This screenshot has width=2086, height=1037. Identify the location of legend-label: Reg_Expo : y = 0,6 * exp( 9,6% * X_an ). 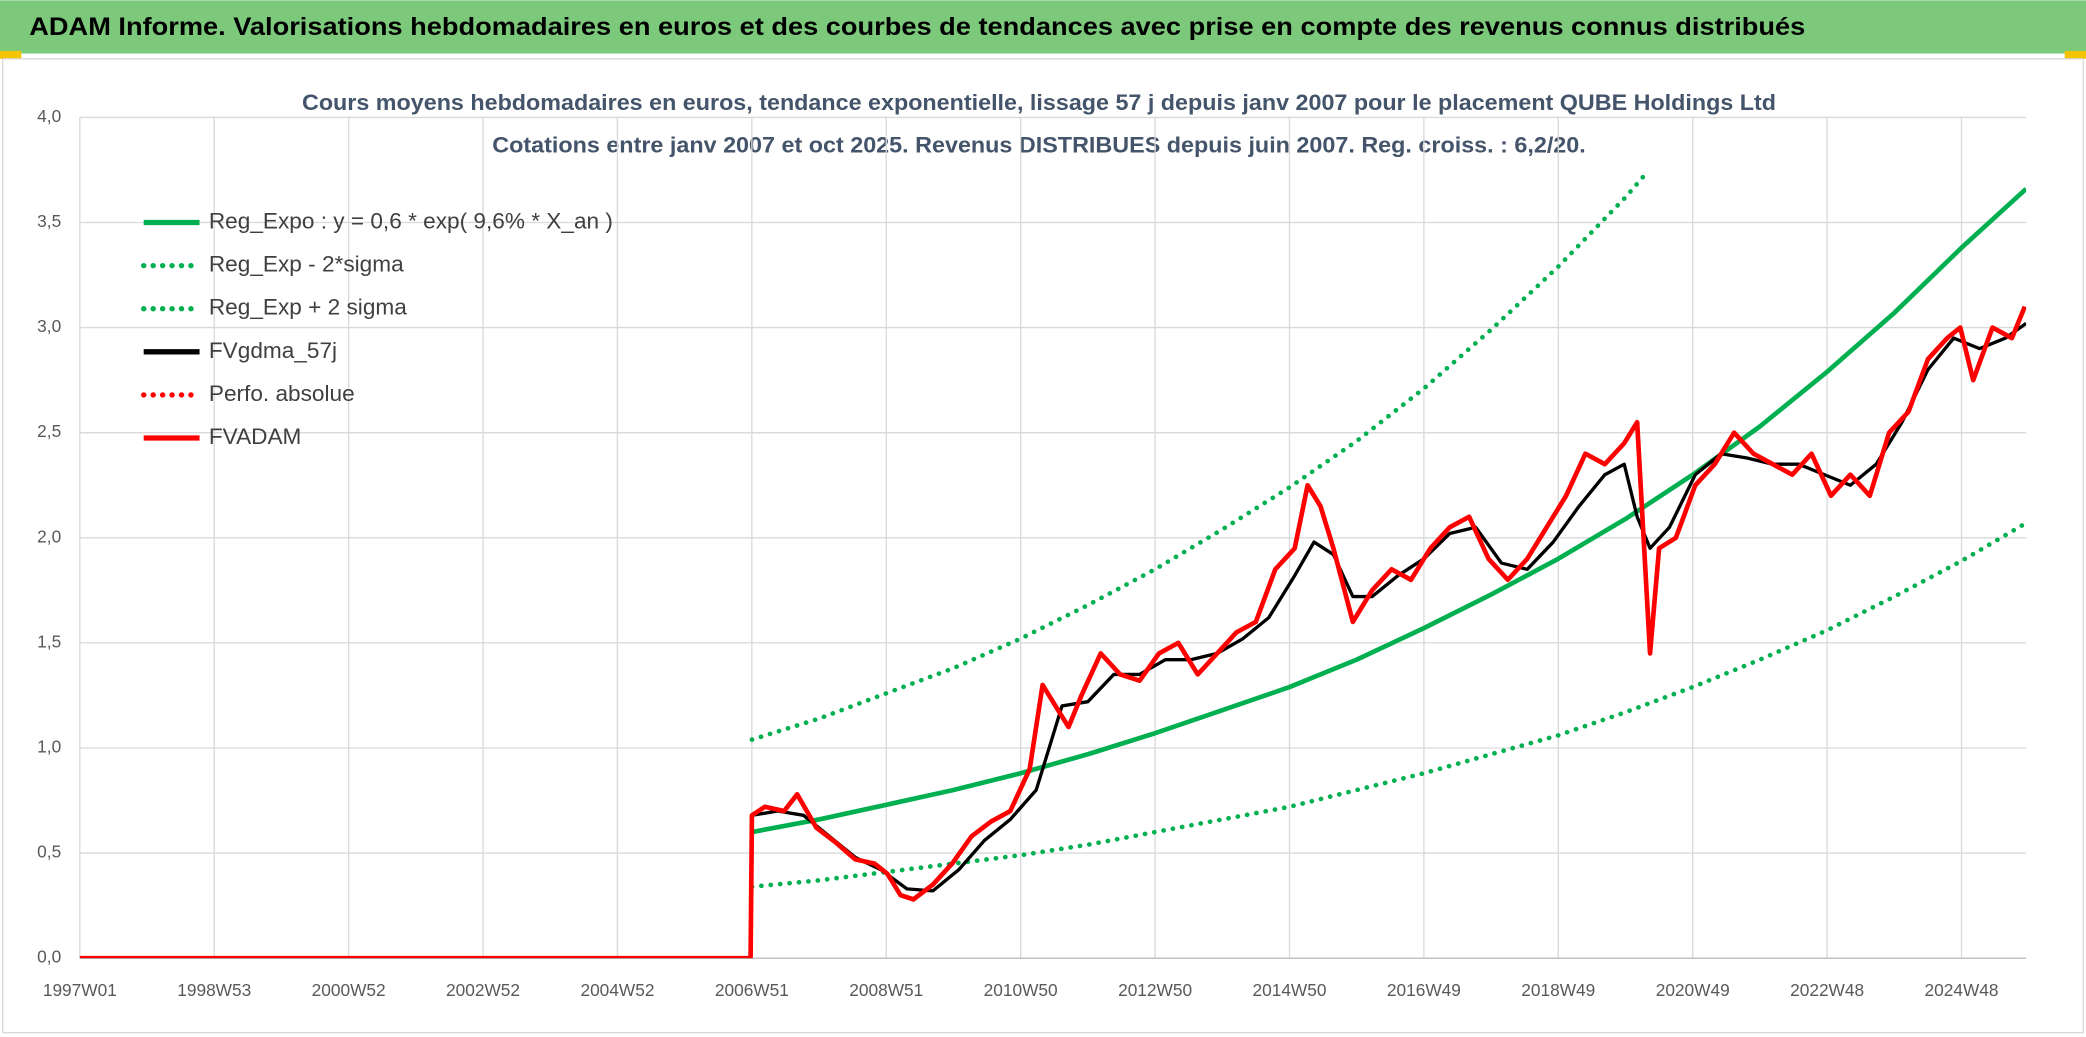
(411, 220).